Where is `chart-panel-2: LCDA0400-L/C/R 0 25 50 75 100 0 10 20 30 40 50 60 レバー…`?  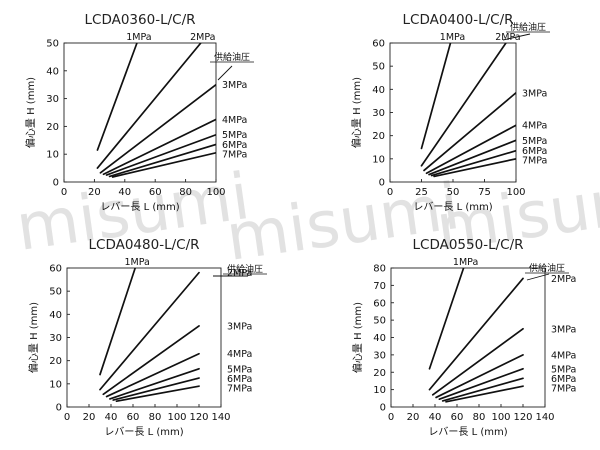
chart-panel-2: LCDA0400-L/C/R 0 25 50 75 100 0 10 20 30 40 50 60 レバー… is located at coordinates (450, 112).